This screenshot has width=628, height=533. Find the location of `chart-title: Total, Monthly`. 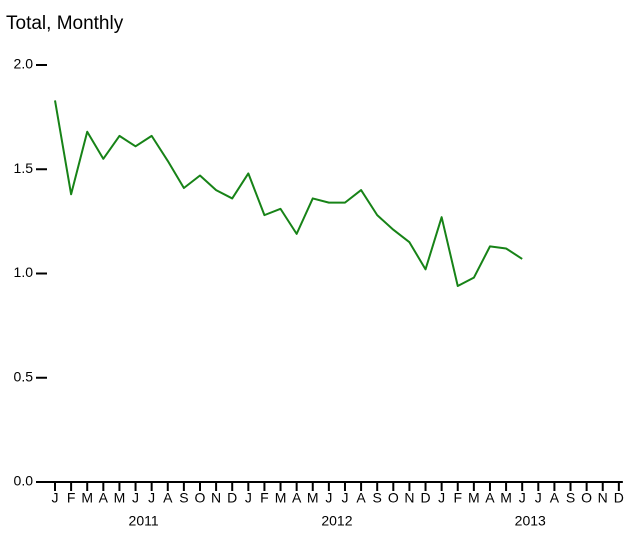

chart-title: Total, Monthly is located at coordinates (65, 23).